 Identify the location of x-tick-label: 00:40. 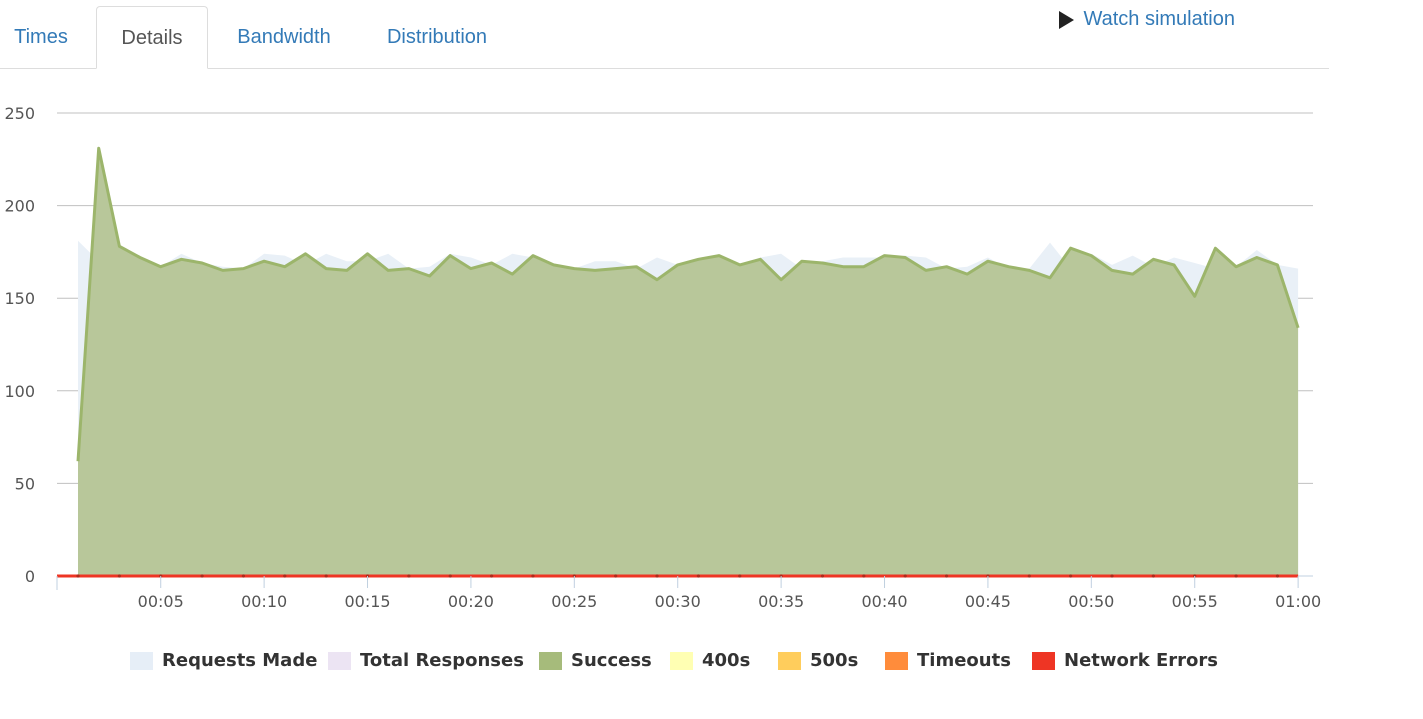
(884, 601).